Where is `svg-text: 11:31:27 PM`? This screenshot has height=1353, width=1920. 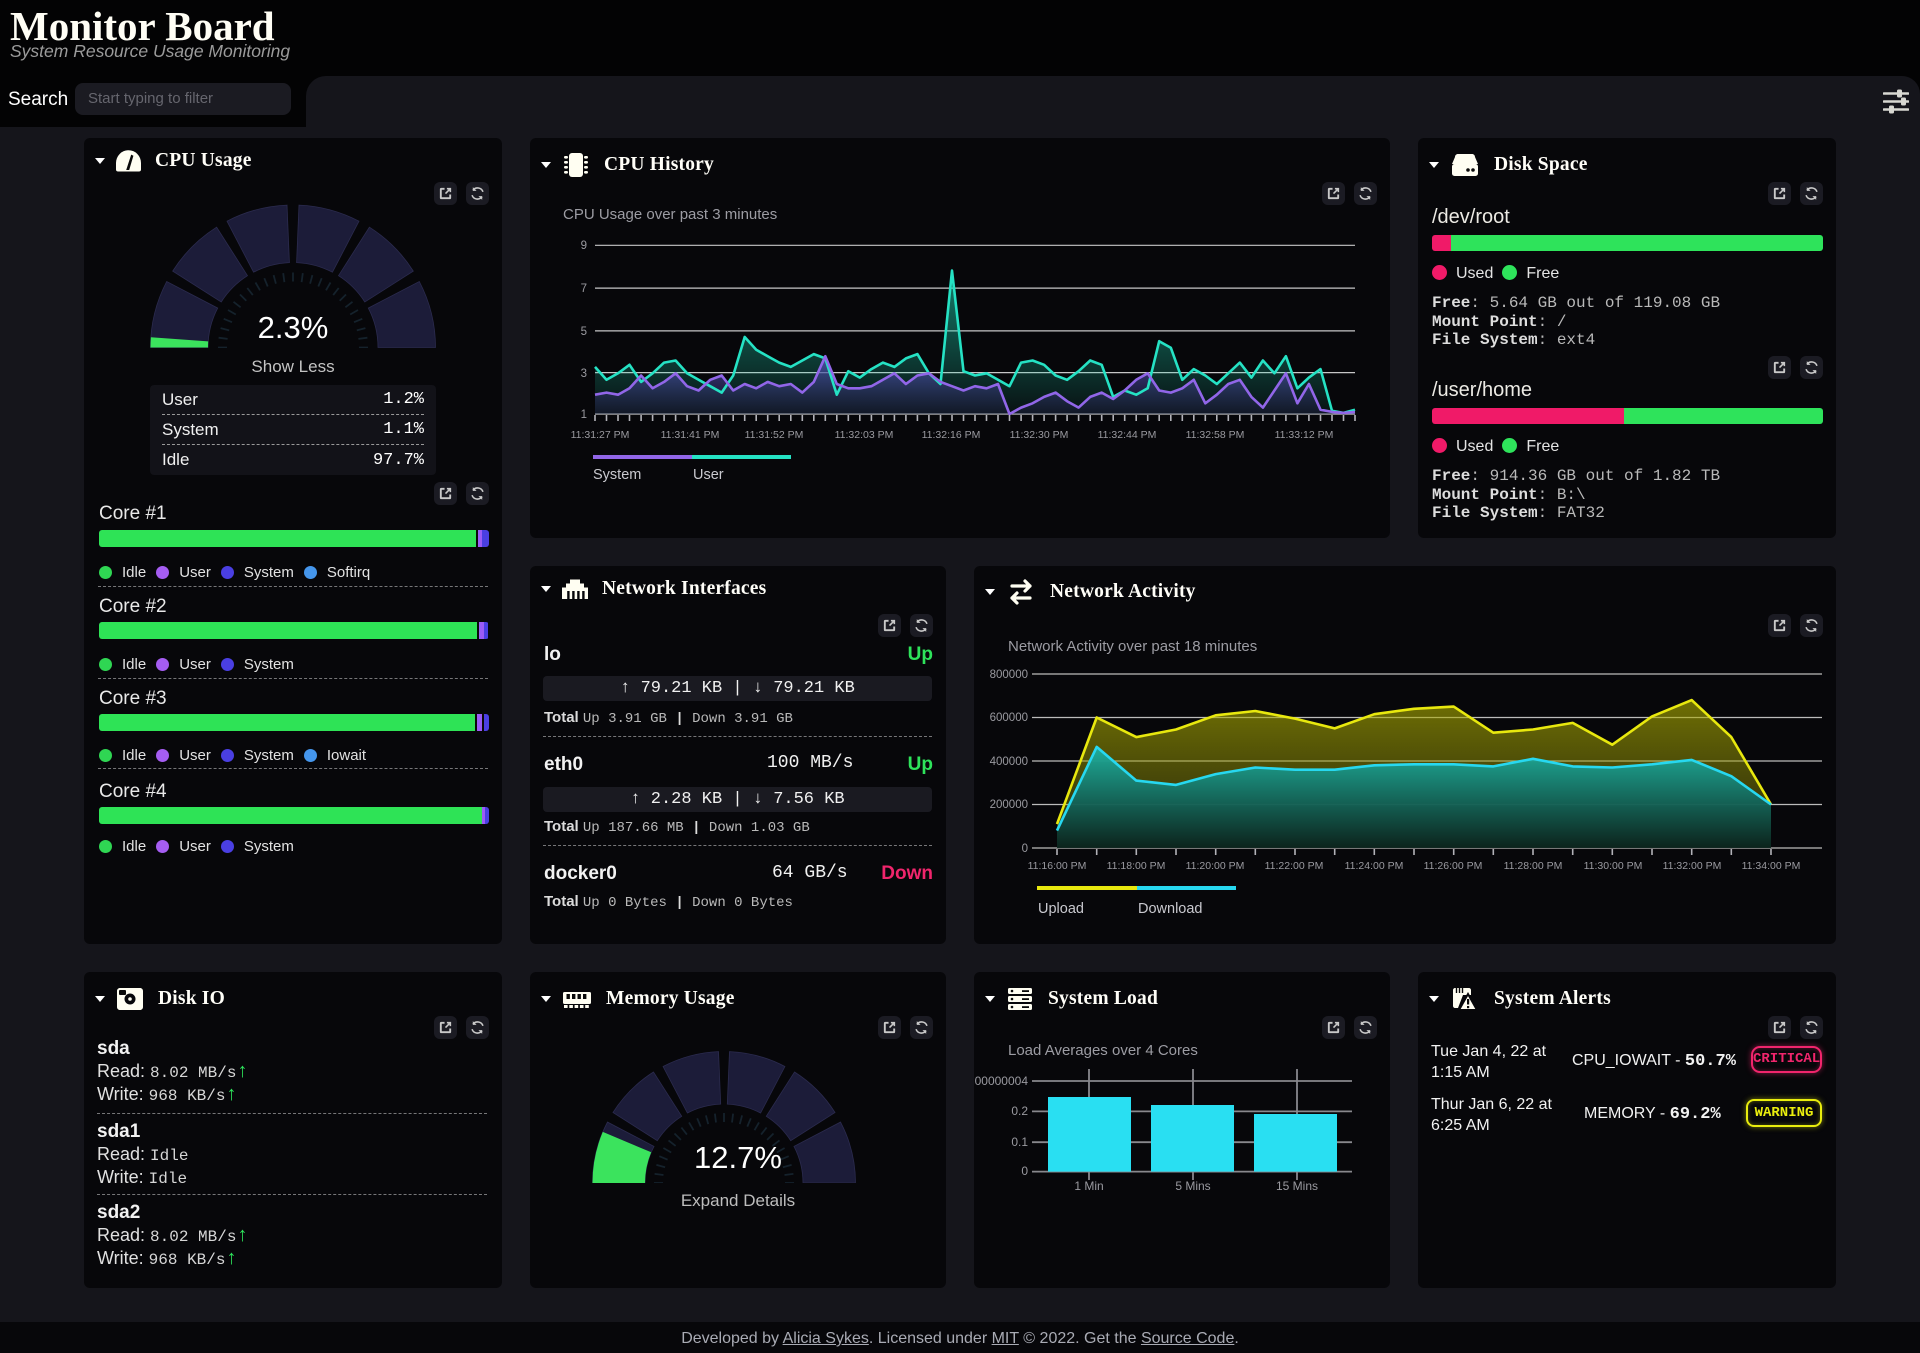 svg-text: 11:31:27 PM is located at coordinates (600, 435).